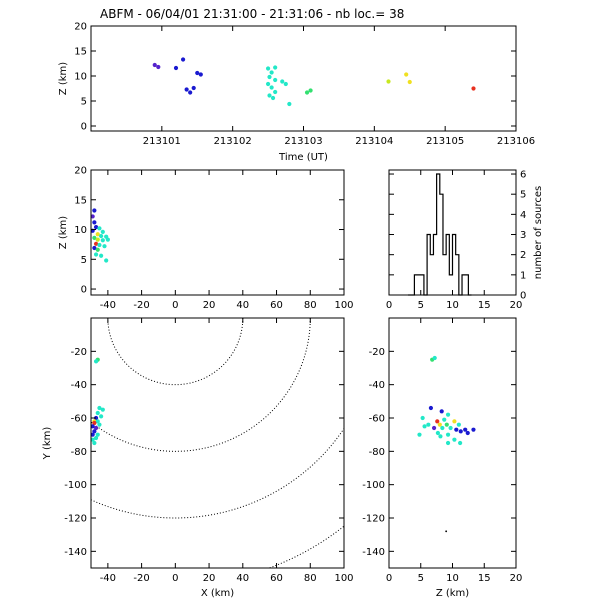 This screenshot has height=600, width=600. I want to click on x-tick-label: 0, so click(175, 578).